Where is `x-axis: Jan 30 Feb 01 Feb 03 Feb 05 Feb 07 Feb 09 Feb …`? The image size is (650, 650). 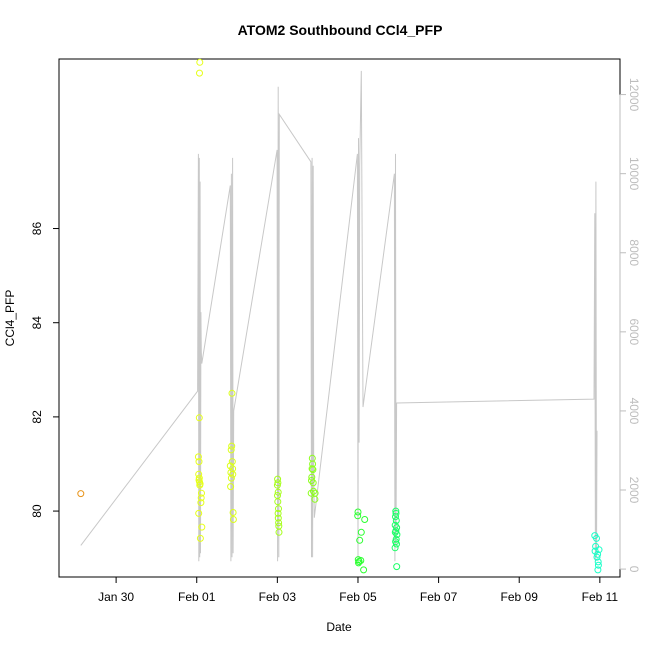
x-axis: Jan 30 Feb 01 Feb 03 Feb 05 Feb 07 Feb 09 Feb … is located at coordinates (358, 590).